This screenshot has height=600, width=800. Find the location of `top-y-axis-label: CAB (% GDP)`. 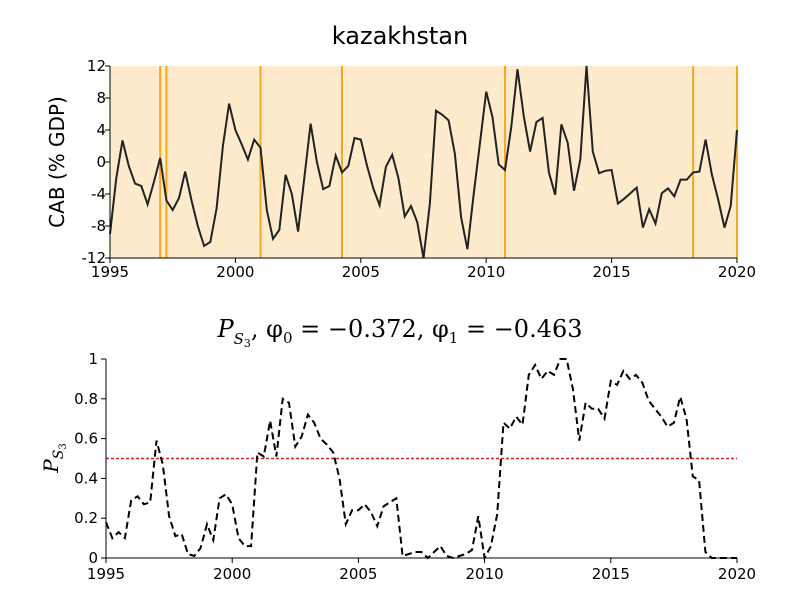

top-y-axis-label: CAB (% GDP) is located at coordinates (57, 162).